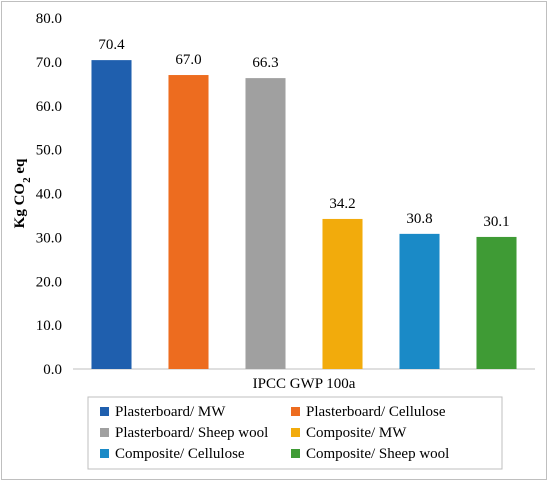 Image resolution: width=550 pixels, height=483 pixels. I want to click on data-label: 66.3, so click(265, 63).